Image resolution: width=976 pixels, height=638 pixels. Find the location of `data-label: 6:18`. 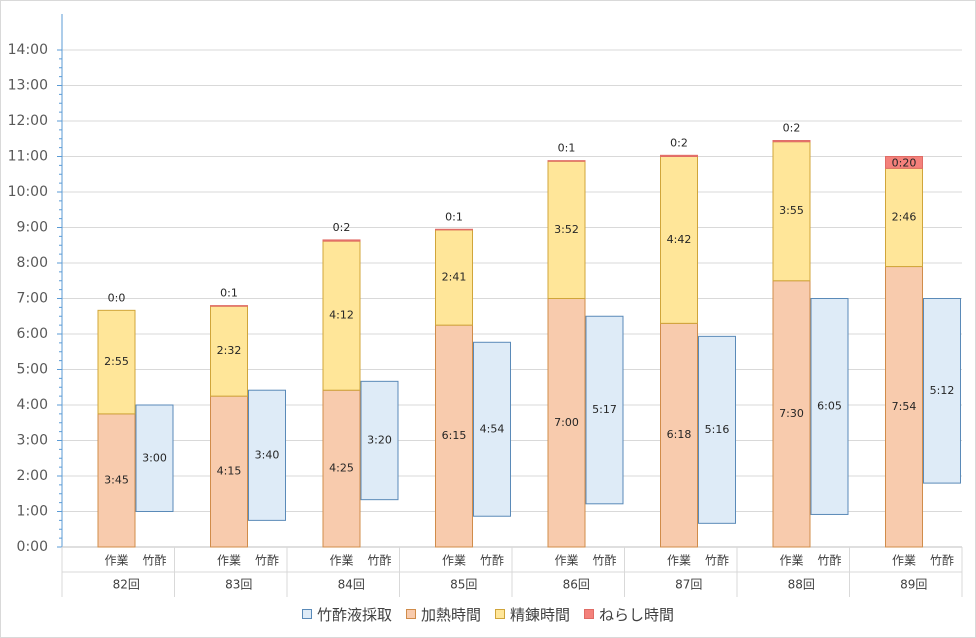

data-label: 6:18 is located at coordinates (679, 434).